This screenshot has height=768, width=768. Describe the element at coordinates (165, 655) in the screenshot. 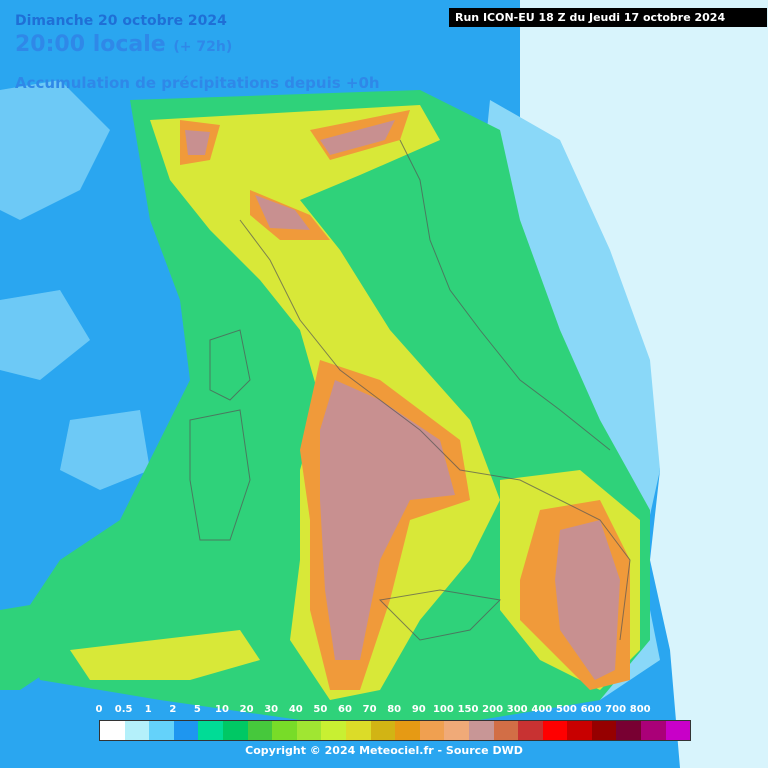

I see `yellow-precip-algeria` at that location.